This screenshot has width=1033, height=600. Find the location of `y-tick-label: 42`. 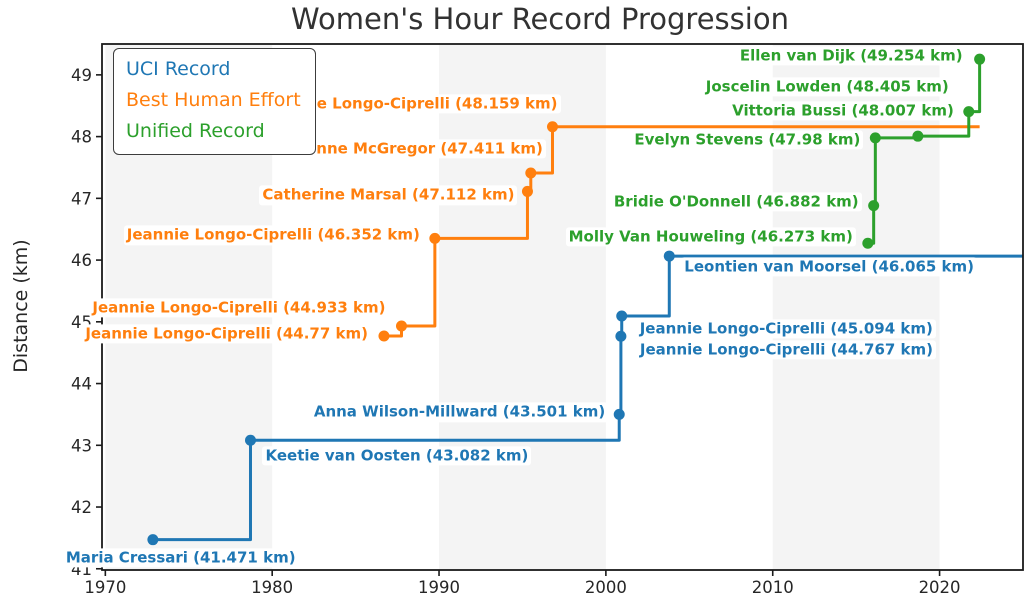

y-tick-label: 42 is located at coordinates (81, 507).